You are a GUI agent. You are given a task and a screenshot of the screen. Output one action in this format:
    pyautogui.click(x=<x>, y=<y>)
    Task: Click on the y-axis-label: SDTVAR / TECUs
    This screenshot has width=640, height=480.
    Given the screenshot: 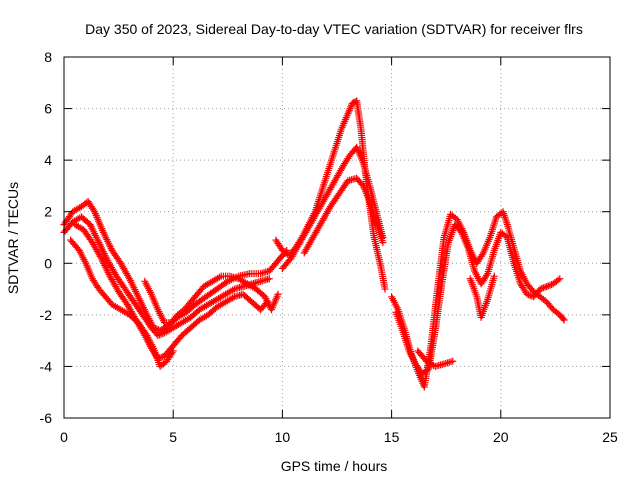 What is the action you would take?
    pyautogui.click(x=13, y=238)
    